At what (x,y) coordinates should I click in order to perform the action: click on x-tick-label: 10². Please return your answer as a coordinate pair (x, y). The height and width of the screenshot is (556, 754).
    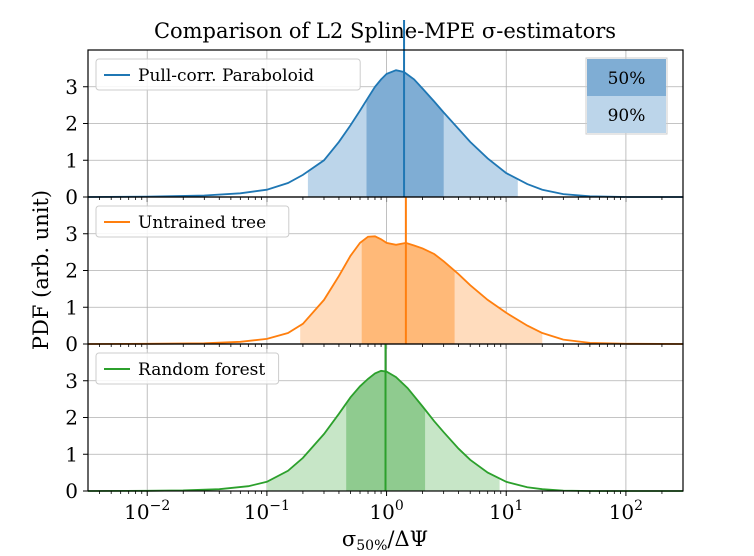
    Looking at the image, I should click on (626, 511).